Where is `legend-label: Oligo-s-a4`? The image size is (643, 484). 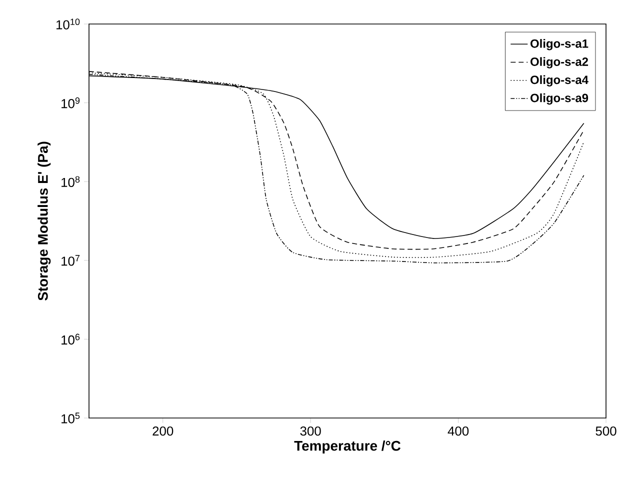
legend-label: Oligo-s-a4 is located at coordinates (559, 80).